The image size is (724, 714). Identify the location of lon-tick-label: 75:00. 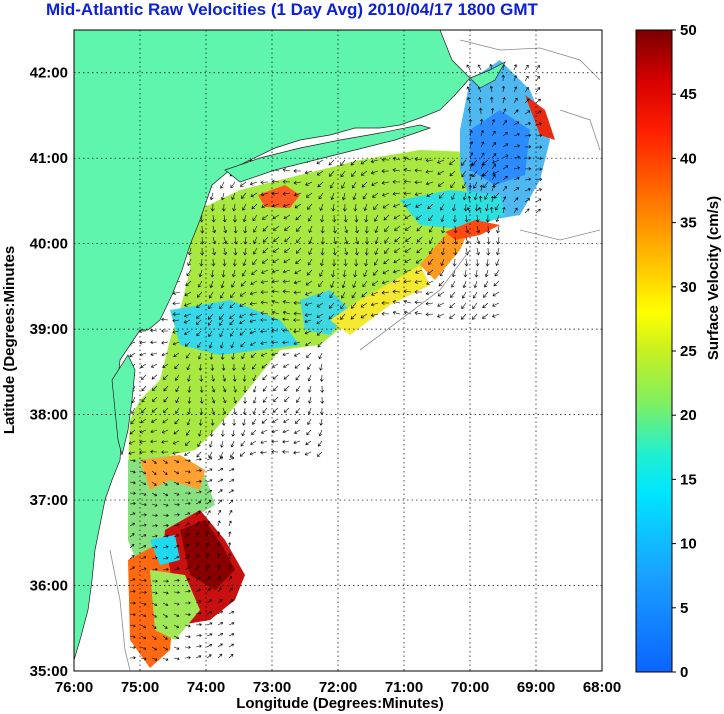
(140, 687).